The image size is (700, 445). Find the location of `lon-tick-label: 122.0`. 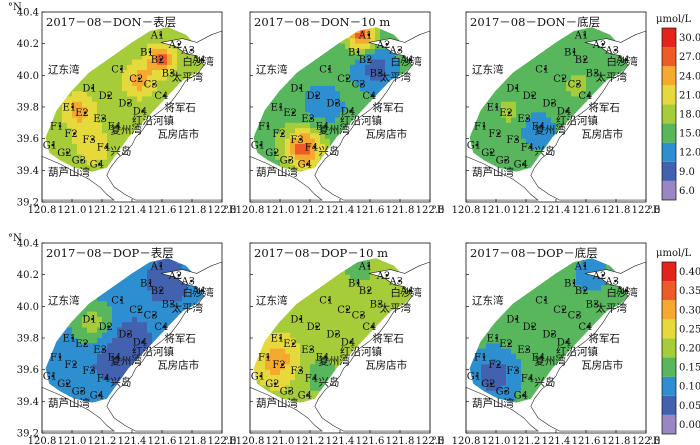

lon-tick-label: 122.0 is located at coordinates (646, 210).